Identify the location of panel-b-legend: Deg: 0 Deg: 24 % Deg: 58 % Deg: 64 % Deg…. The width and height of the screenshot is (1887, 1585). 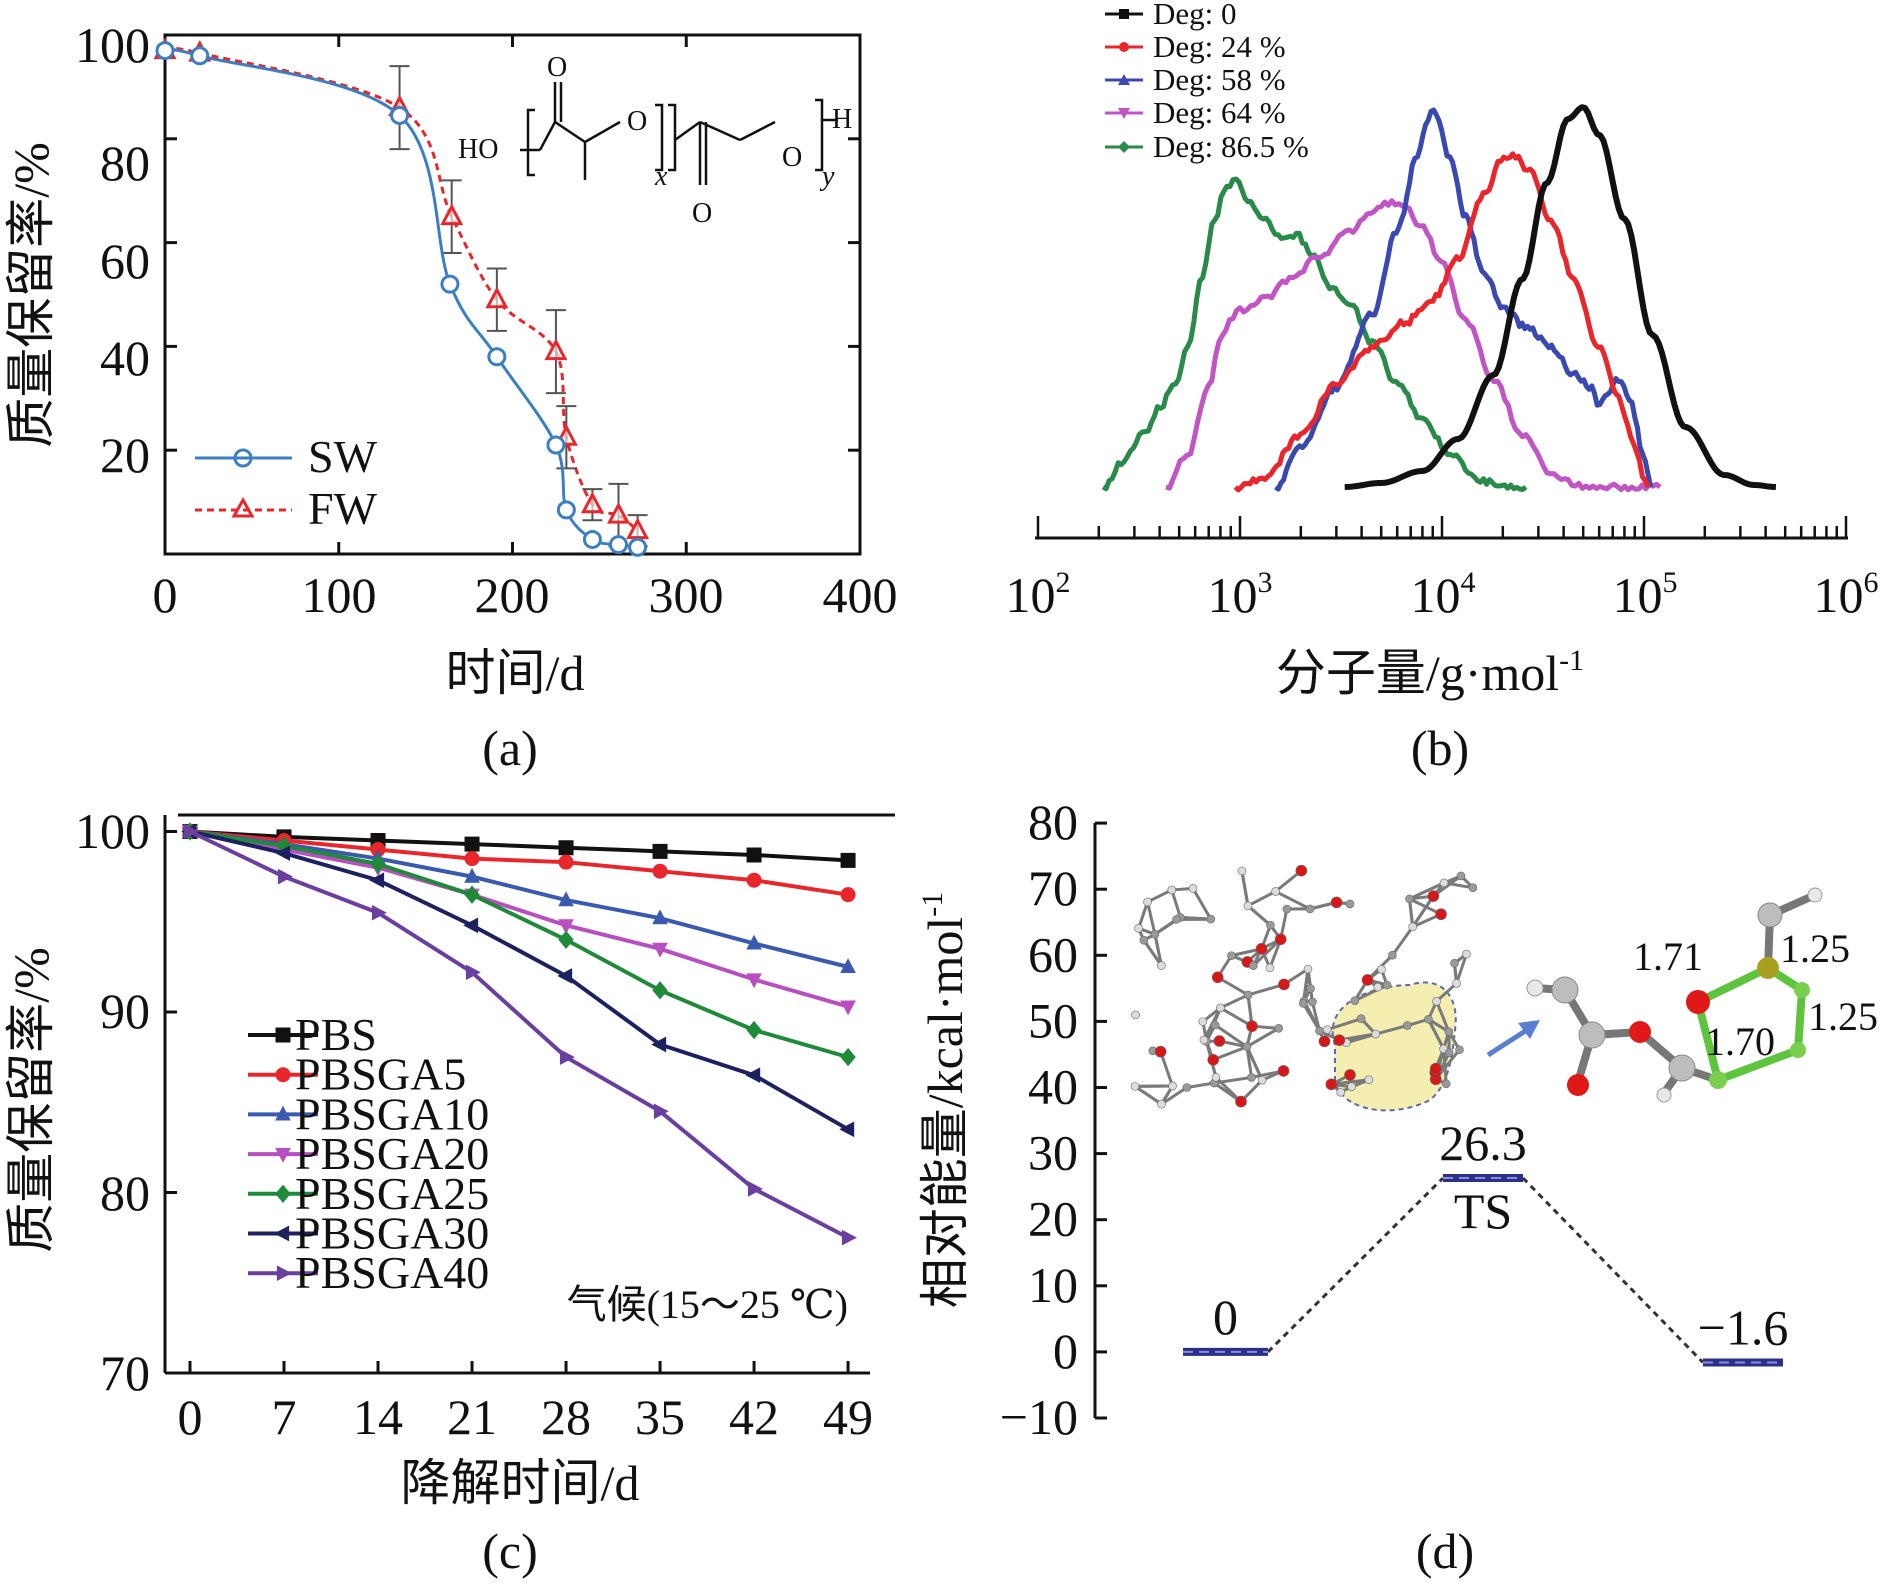
(1207, 82).